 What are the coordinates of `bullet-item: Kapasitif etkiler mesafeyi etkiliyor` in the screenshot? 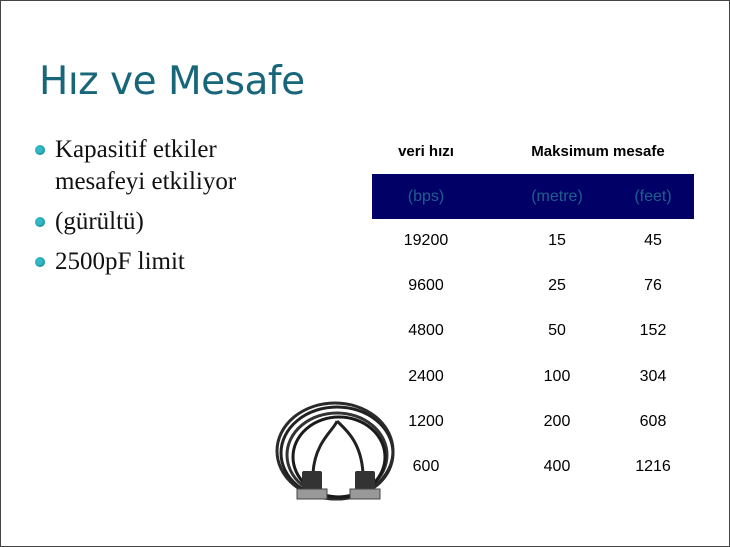 It's located at (164, 166).